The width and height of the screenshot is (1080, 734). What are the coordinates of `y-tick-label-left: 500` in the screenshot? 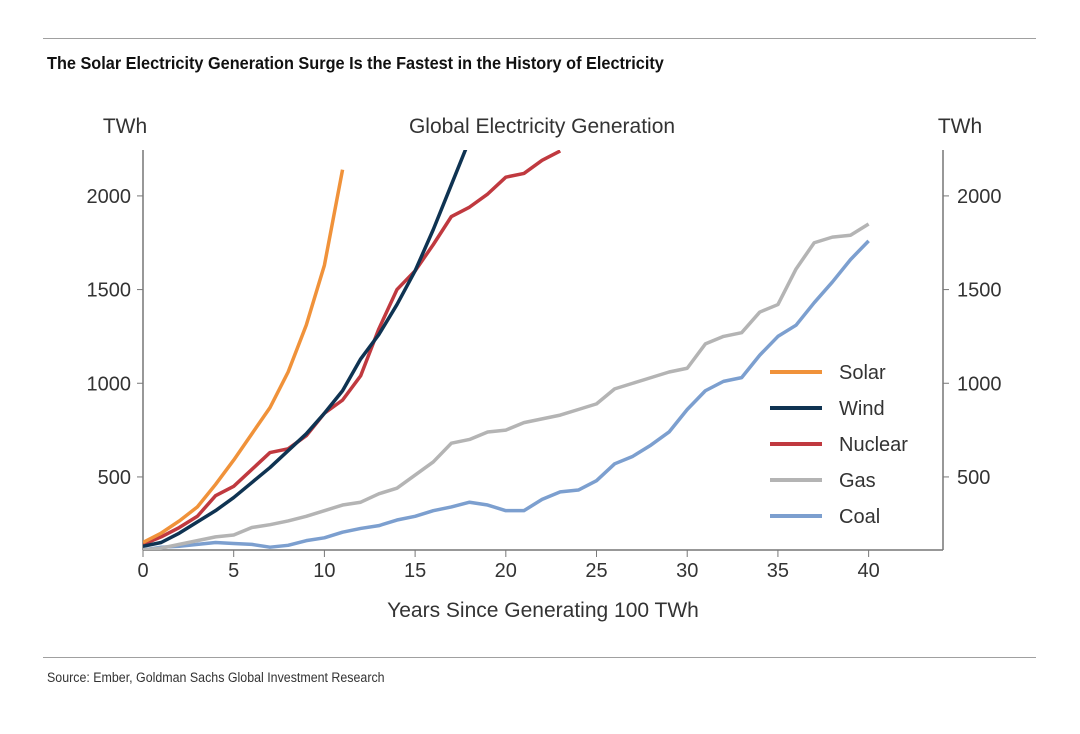 It's located at (114, 478).